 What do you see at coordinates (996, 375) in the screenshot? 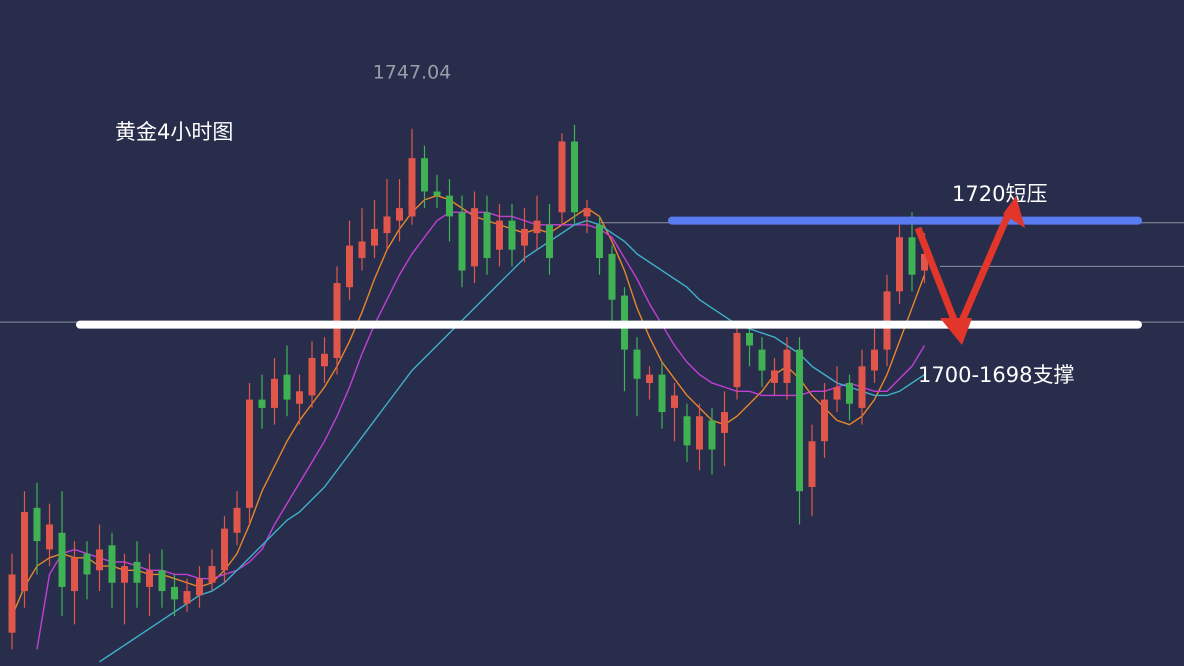
I see `support-label: 1700-1698支撑` at bounding box center [996, 375].